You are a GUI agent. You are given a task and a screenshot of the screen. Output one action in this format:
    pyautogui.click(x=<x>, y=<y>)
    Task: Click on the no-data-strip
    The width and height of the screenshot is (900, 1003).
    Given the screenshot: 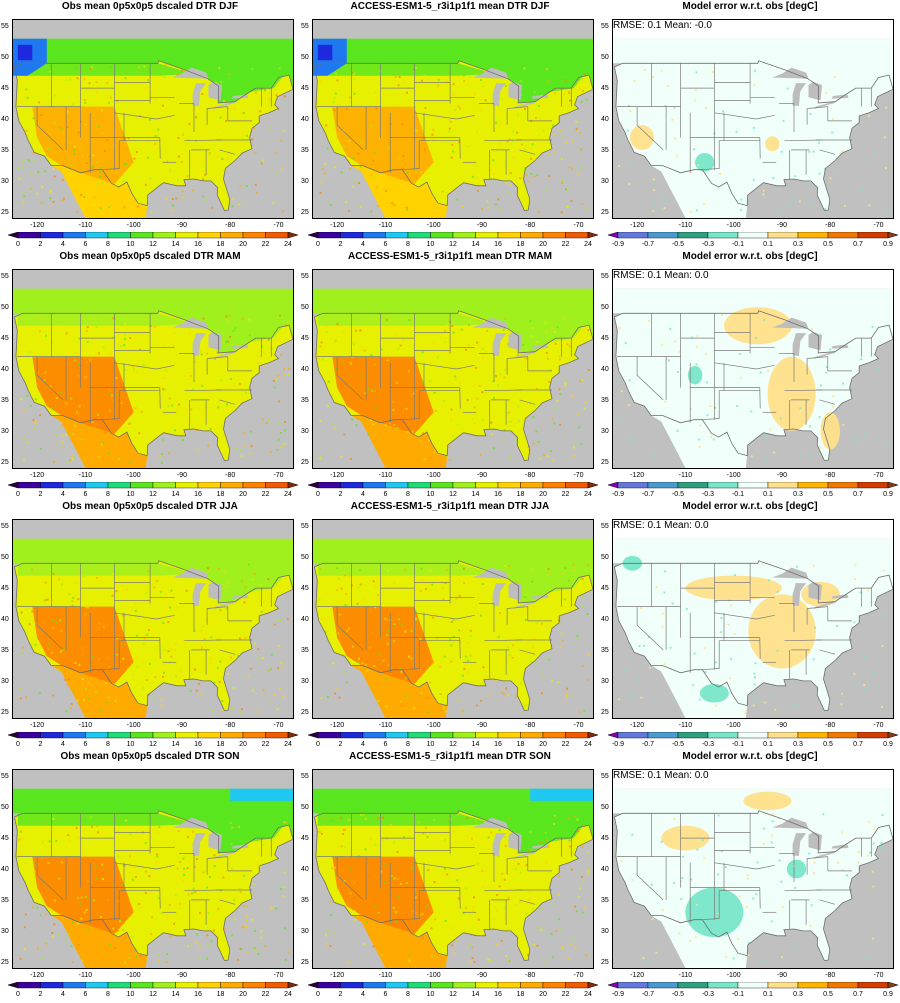 What is the action you would take?
    pyautogui.click(x=153, y=29)
    